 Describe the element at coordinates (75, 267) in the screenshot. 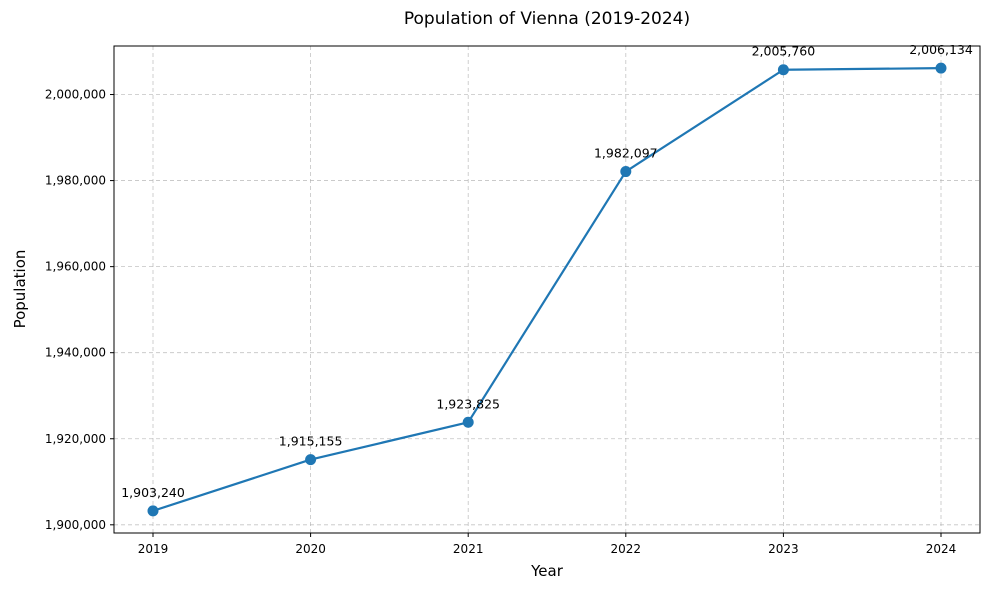

I see `y-tick-label: 1,960,000` at that location.